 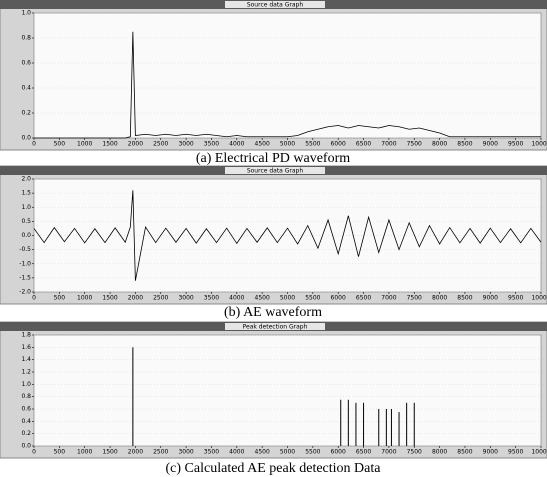 What do you see at coordinates (25, 277) in the screenshot?
I see `y-tick-label: -1.5` at bounding box center [25, 277].